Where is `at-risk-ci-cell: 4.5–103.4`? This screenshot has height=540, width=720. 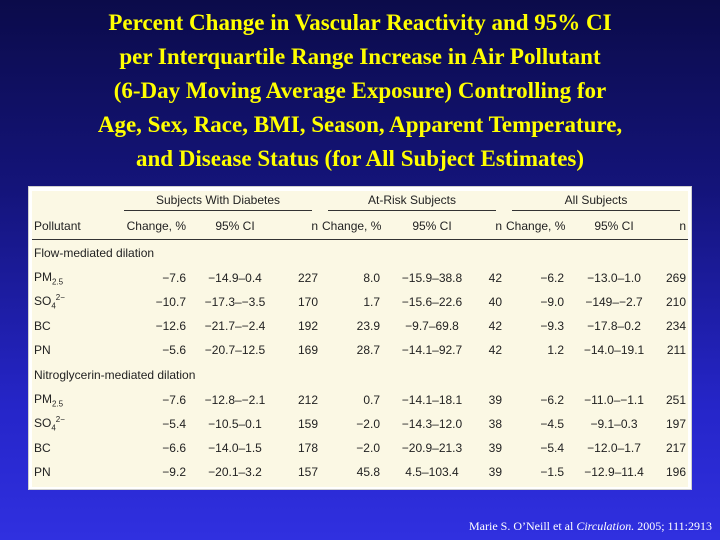
at-risk-ci-cell: 4.5–103.4 is located at coordinates (432, 472).